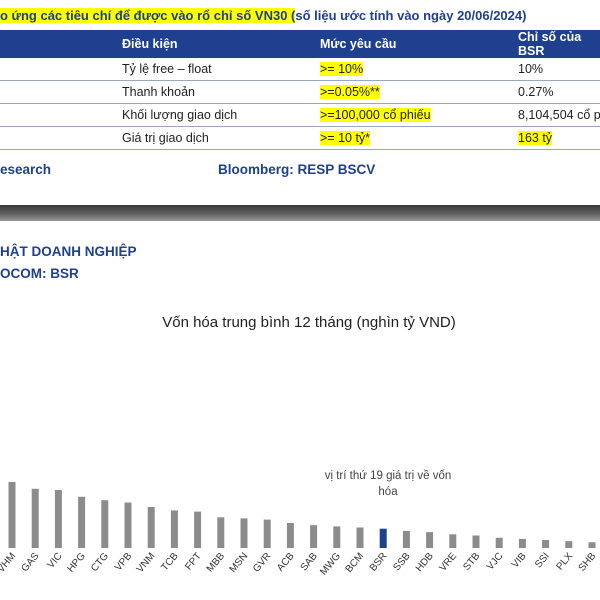 Image resolution: width=600 pixels, height=600 pixels. Describe the element at coordinates (314, 536) in the screenshot. I see `bar-sab` at that location.